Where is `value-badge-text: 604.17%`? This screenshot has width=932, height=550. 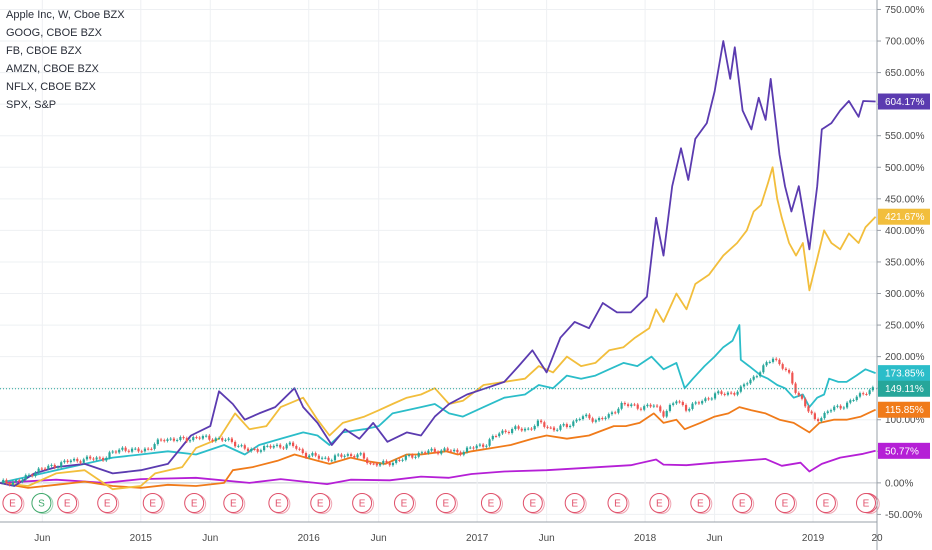 value-badge-text: 604.17% is located at coordinates (905, 102).